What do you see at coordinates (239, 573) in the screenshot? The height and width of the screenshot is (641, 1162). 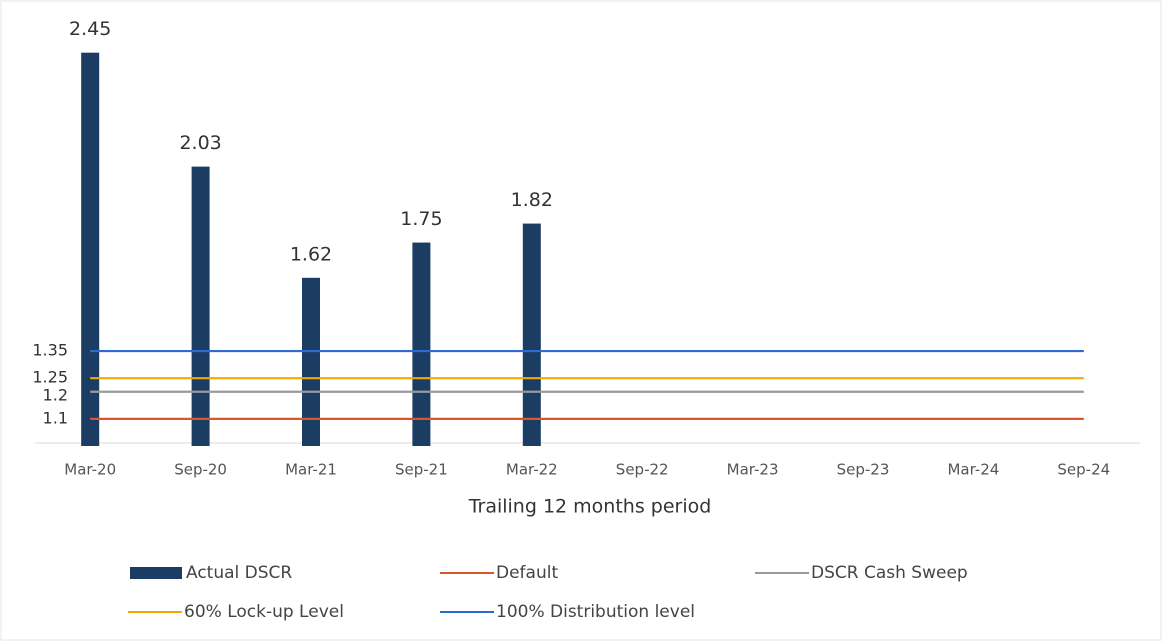 I see `legend-label: Actual DSCR` at bounding box center [239, 573].